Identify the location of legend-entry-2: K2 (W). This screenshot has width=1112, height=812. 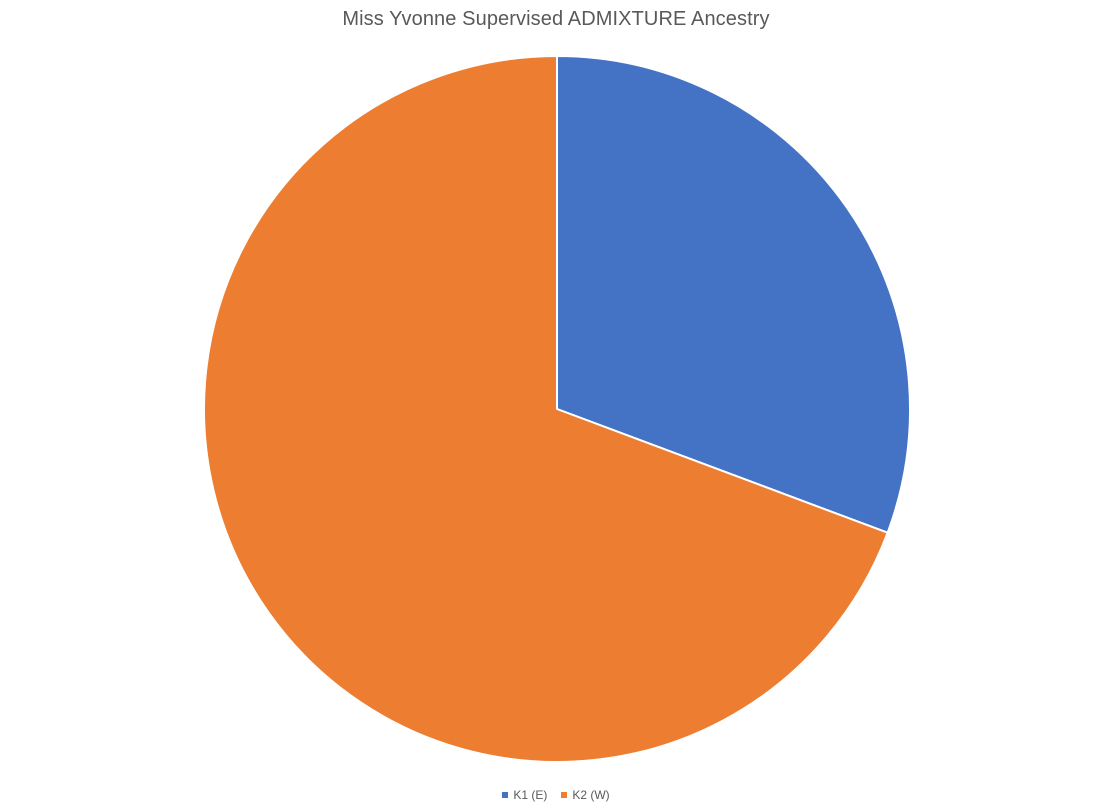
(585, 795).